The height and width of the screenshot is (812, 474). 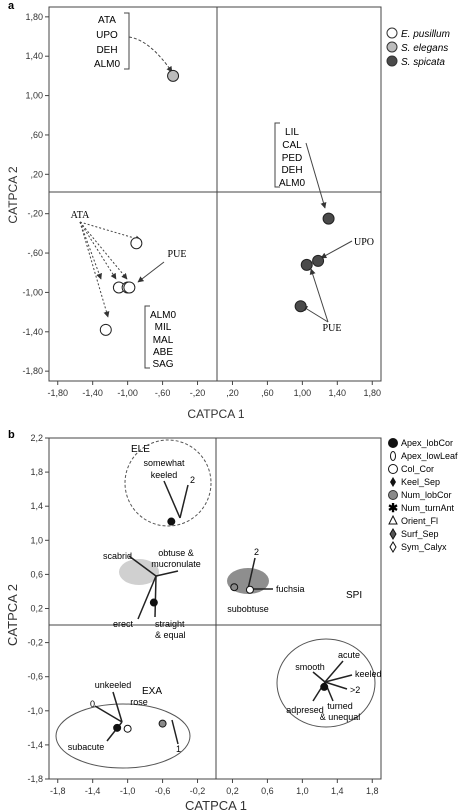 What do you see at coordinates (306, 264) in the screenshot?
I see `point-s--spicata-2` at bounding box center [306, 264].